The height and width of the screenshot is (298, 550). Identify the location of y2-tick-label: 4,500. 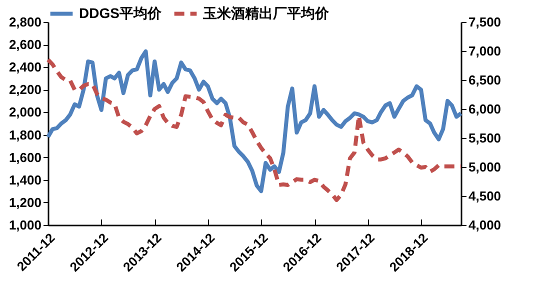
(485, 196).